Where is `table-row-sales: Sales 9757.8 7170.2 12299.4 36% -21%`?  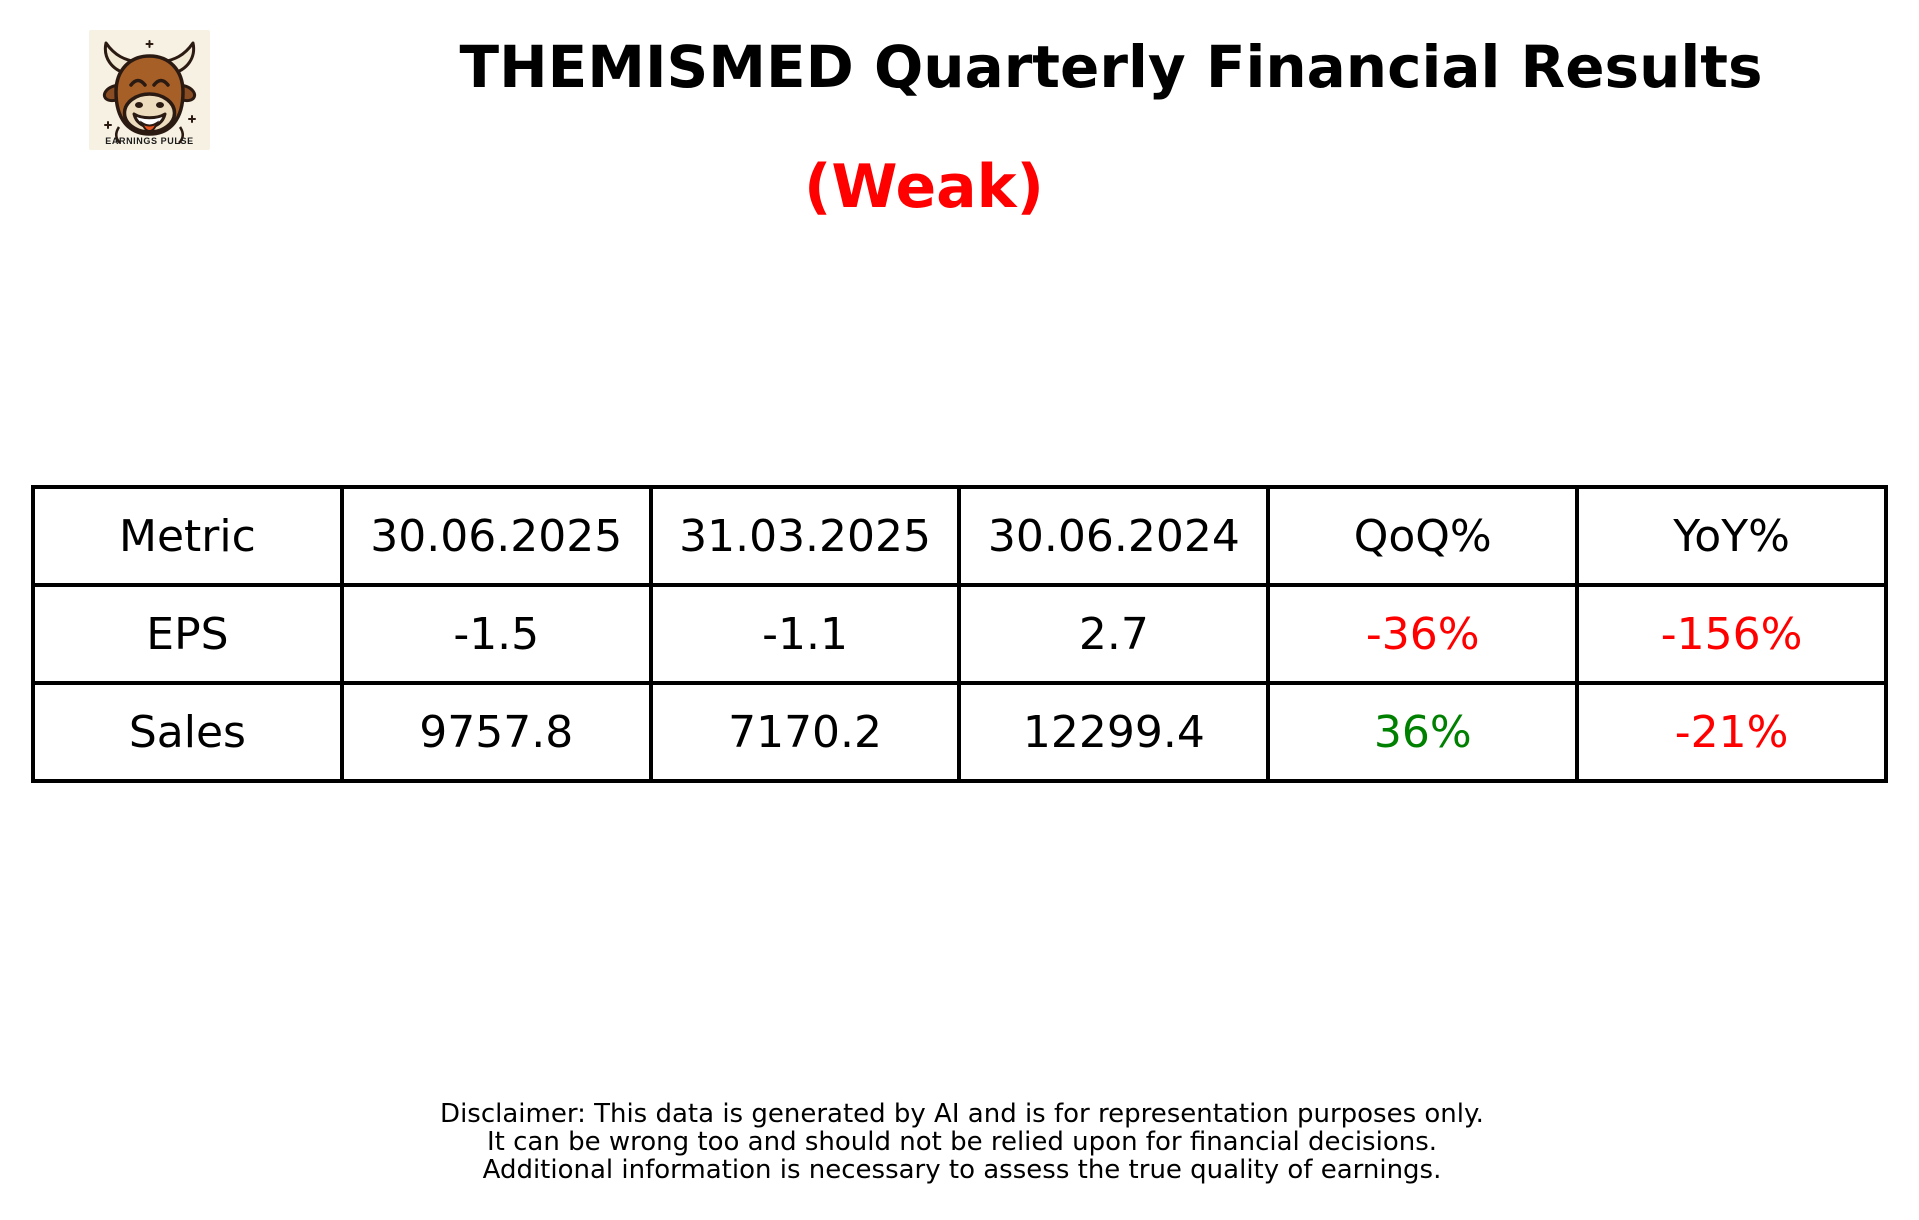
table-row-sales: Sales 9757.8 7170.2 12299.4 36% -21% is located at coordinates (959, 732).